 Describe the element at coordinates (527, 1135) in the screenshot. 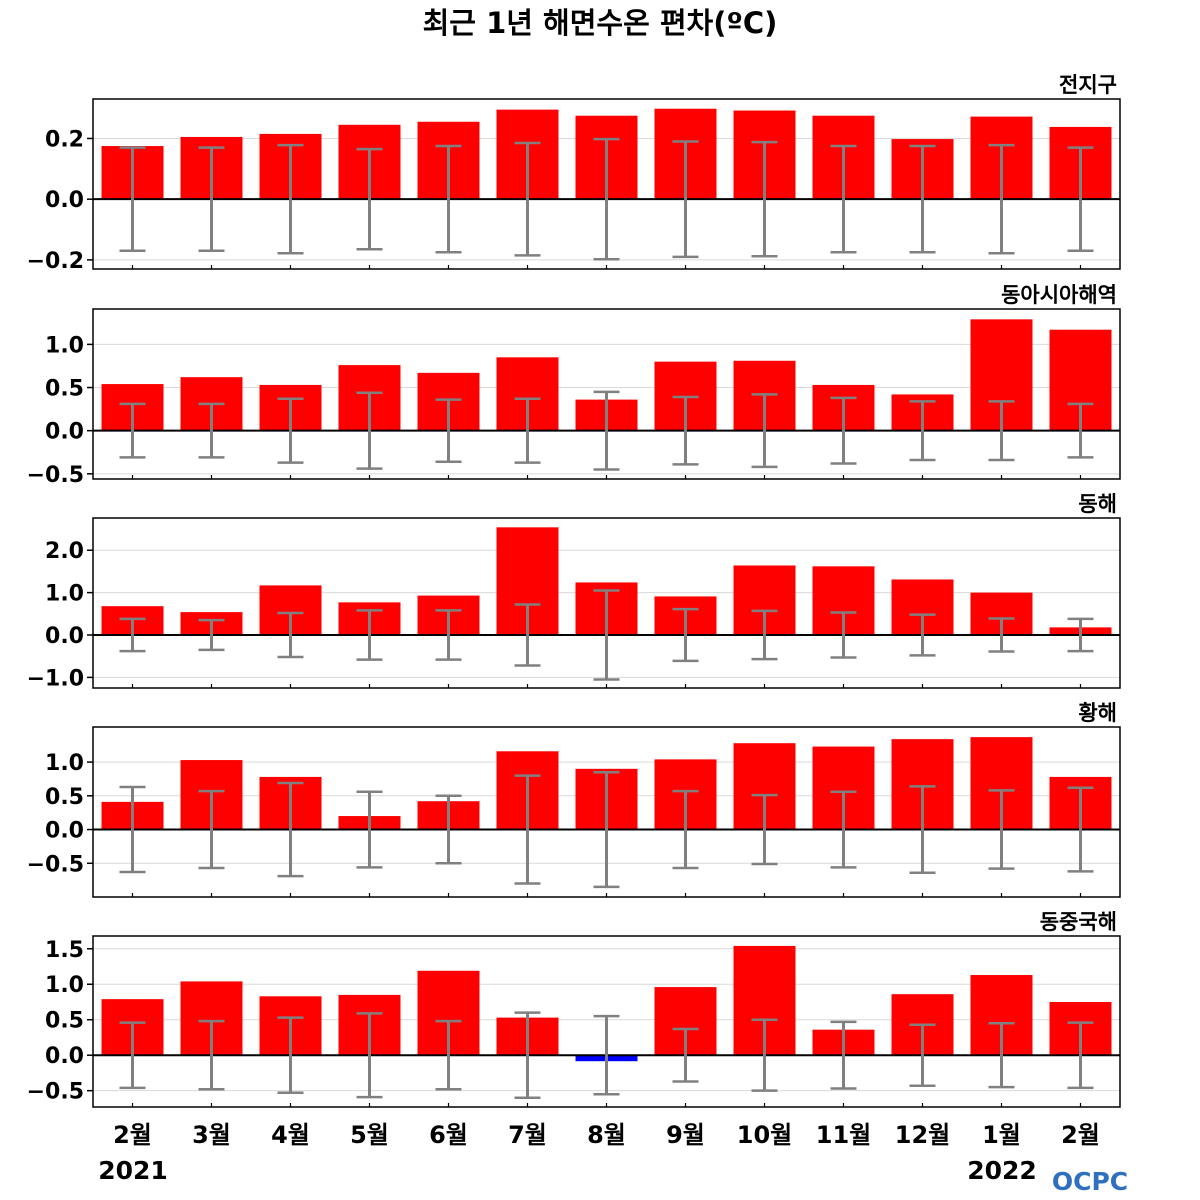

I see `x-tick-label: 7월` at that location.